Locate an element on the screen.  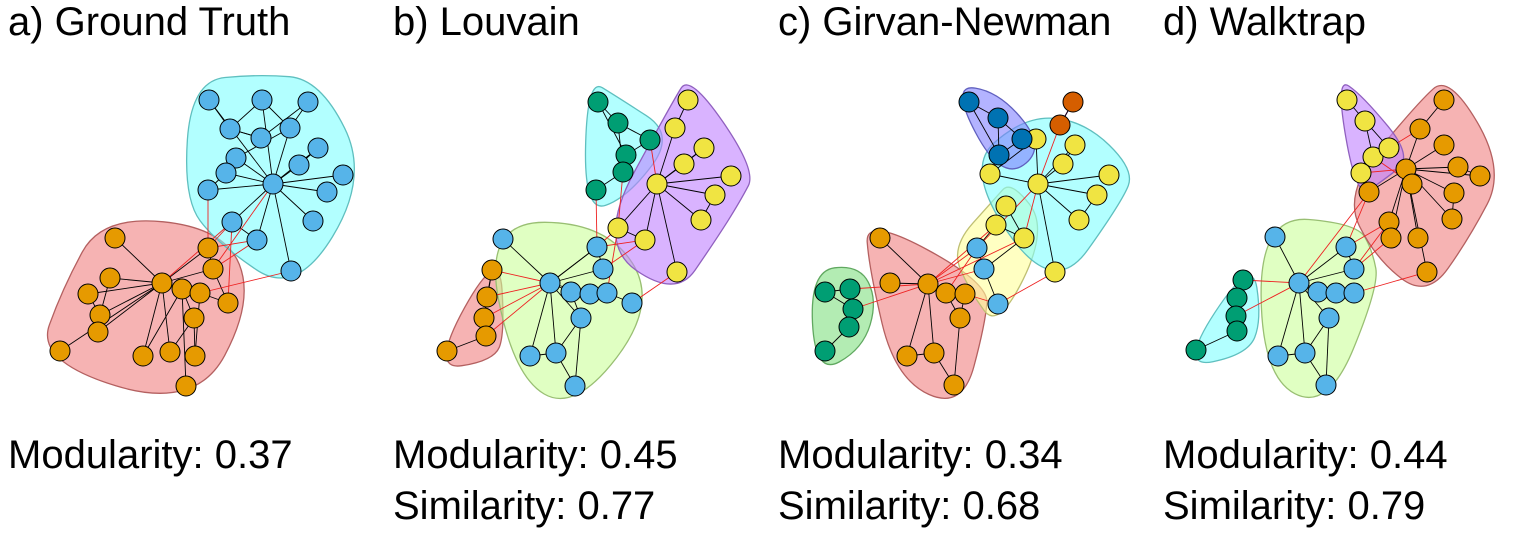
community-layer is located at coordinates (200, 234).